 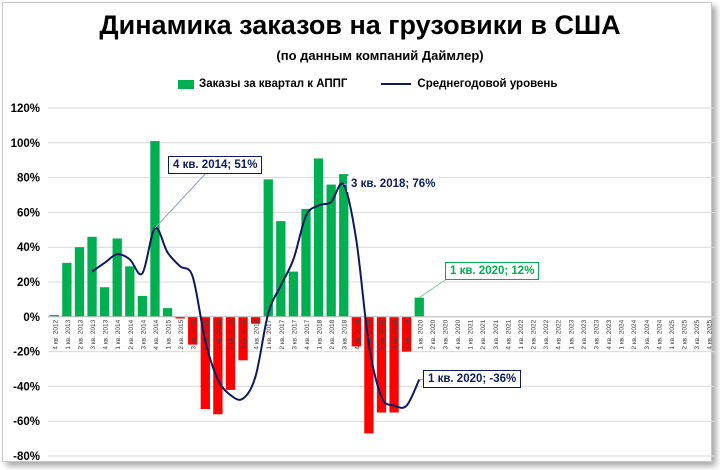 I want to click on x-tick-label: 2 кв. 2018, so click(x=332, y=334).